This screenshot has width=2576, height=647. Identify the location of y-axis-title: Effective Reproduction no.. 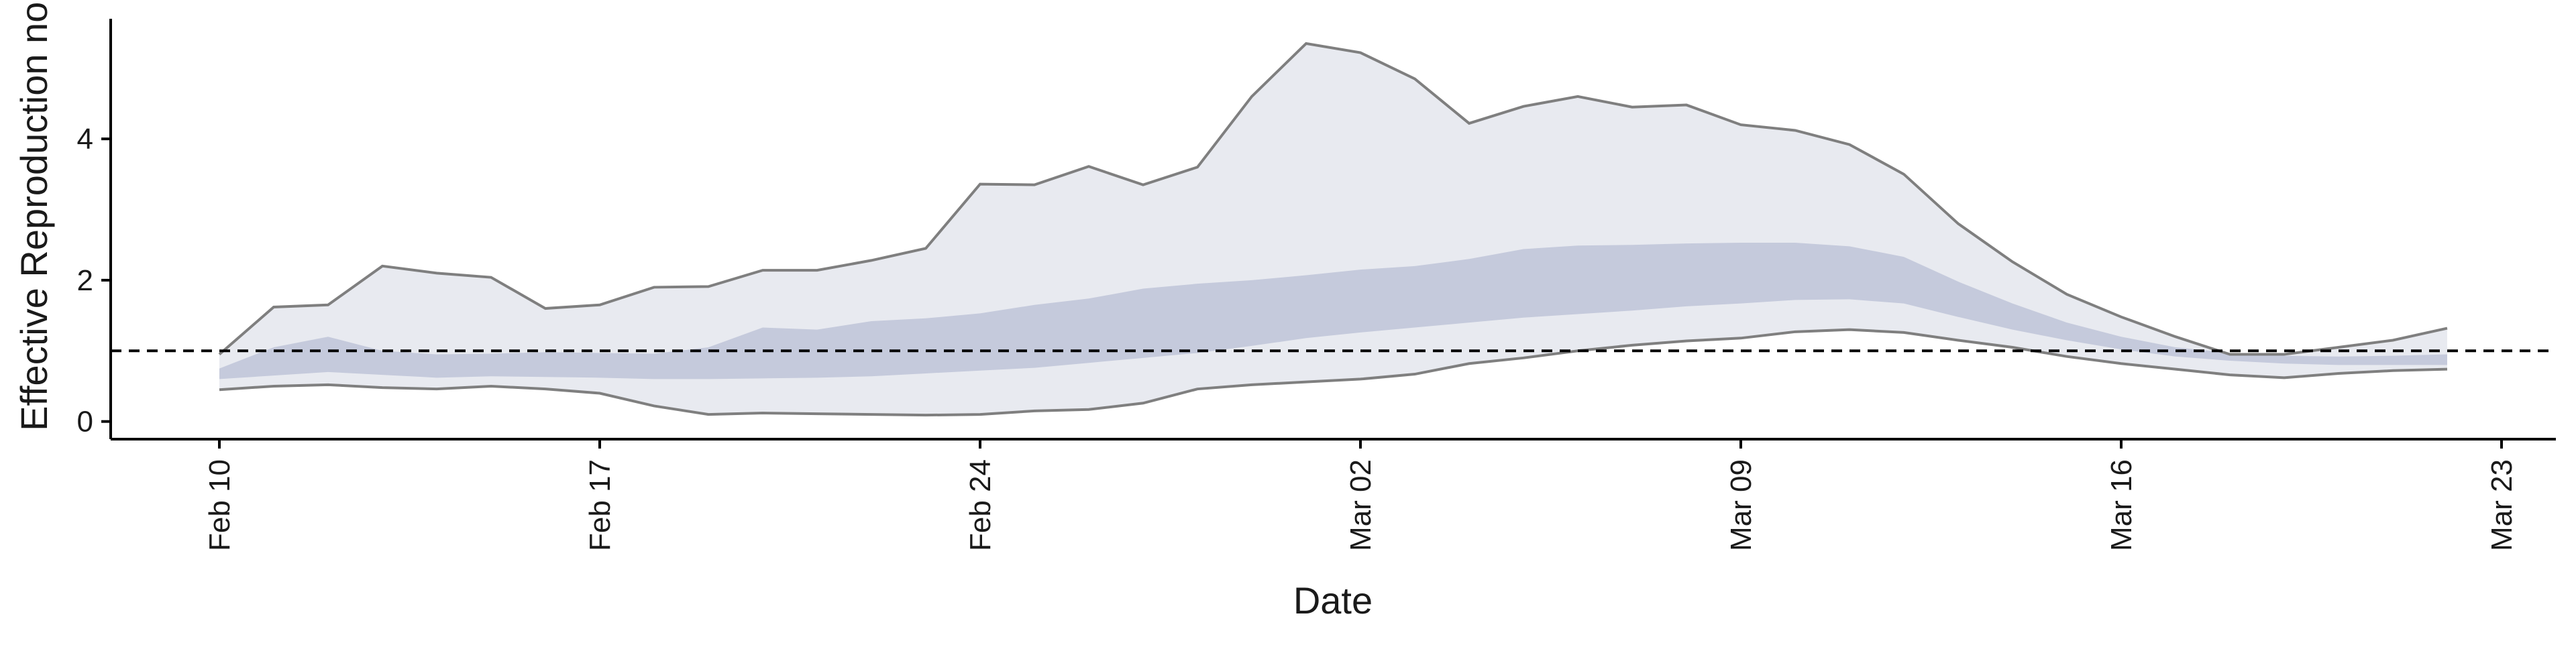
(34, 215).